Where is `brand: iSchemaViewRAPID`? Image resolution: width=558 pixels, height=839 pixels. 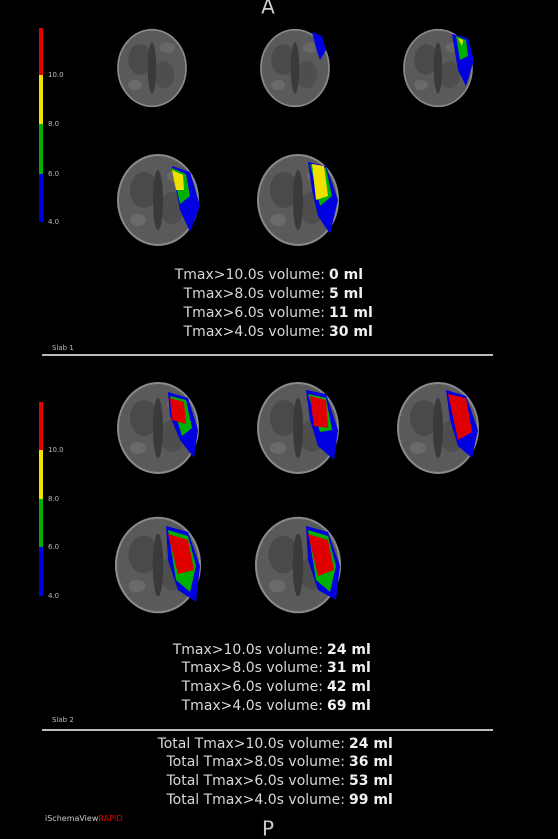
brand: iSchemaViewRAPID is located at coordinates (83, 818).